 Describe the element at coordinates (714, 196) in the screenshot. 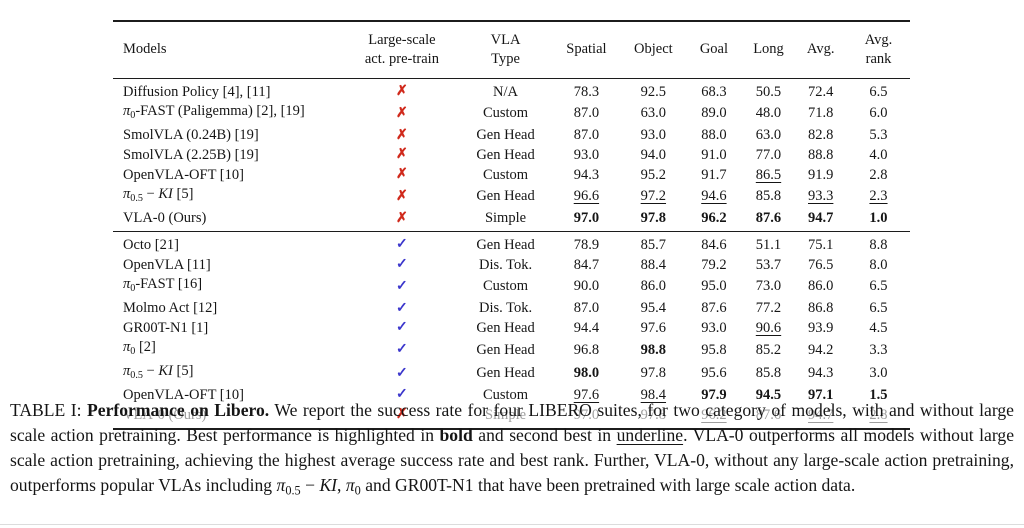

I see `value-cell: 94.6` at that location.